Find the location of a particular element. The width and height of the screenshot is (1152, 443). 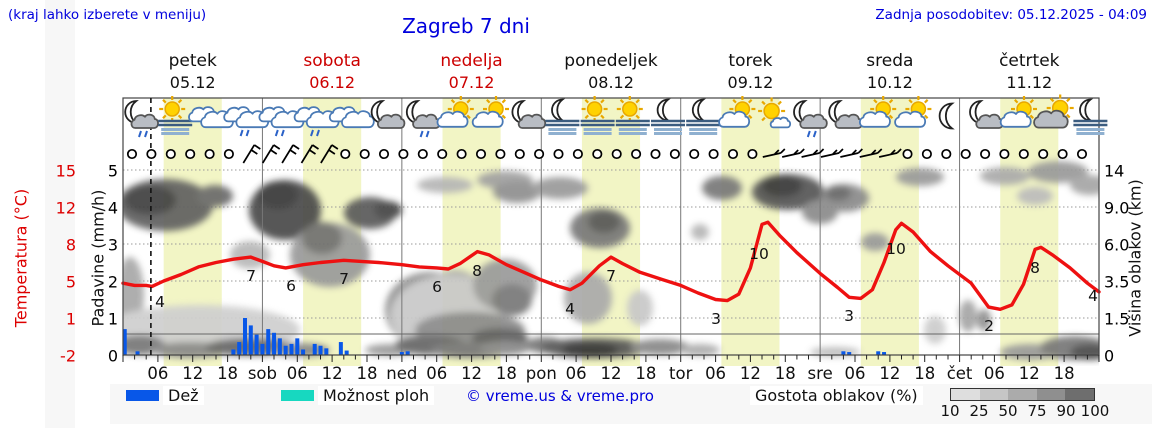

day-name: torek is located at coordinates (750, 61).